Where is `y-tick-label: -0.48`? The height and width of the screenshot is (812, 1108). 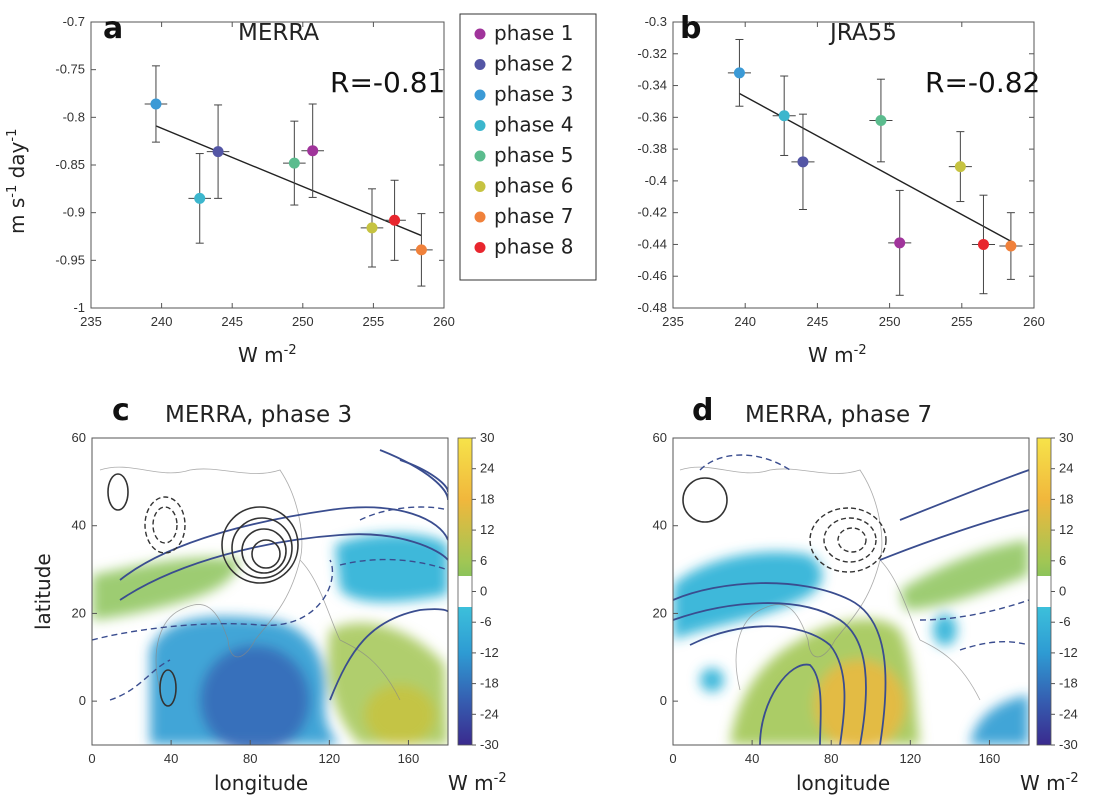
y-tick-label: -0.48 is located at coordinates (652, 307).